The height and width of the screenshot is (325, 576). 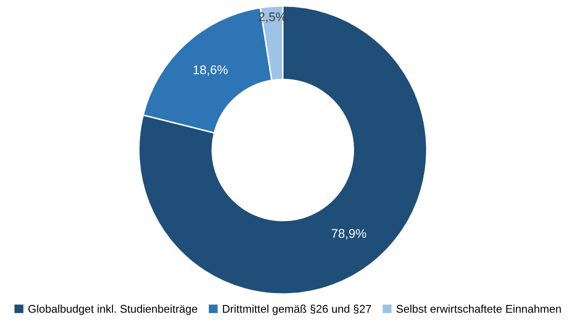 I want to click on legend-label: Selbst erwirtschaftete Einnahmen, so click(x=478, y=308).